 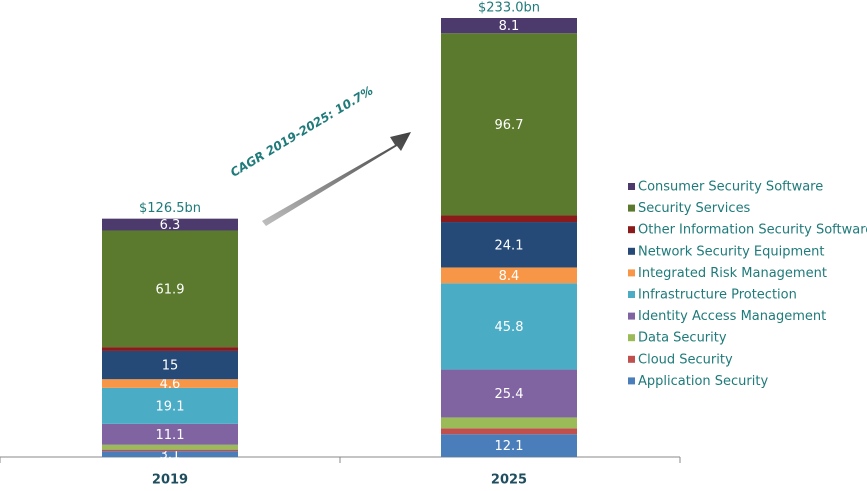 I want to click on data-label: 3.1, so click(x=170, y=455).